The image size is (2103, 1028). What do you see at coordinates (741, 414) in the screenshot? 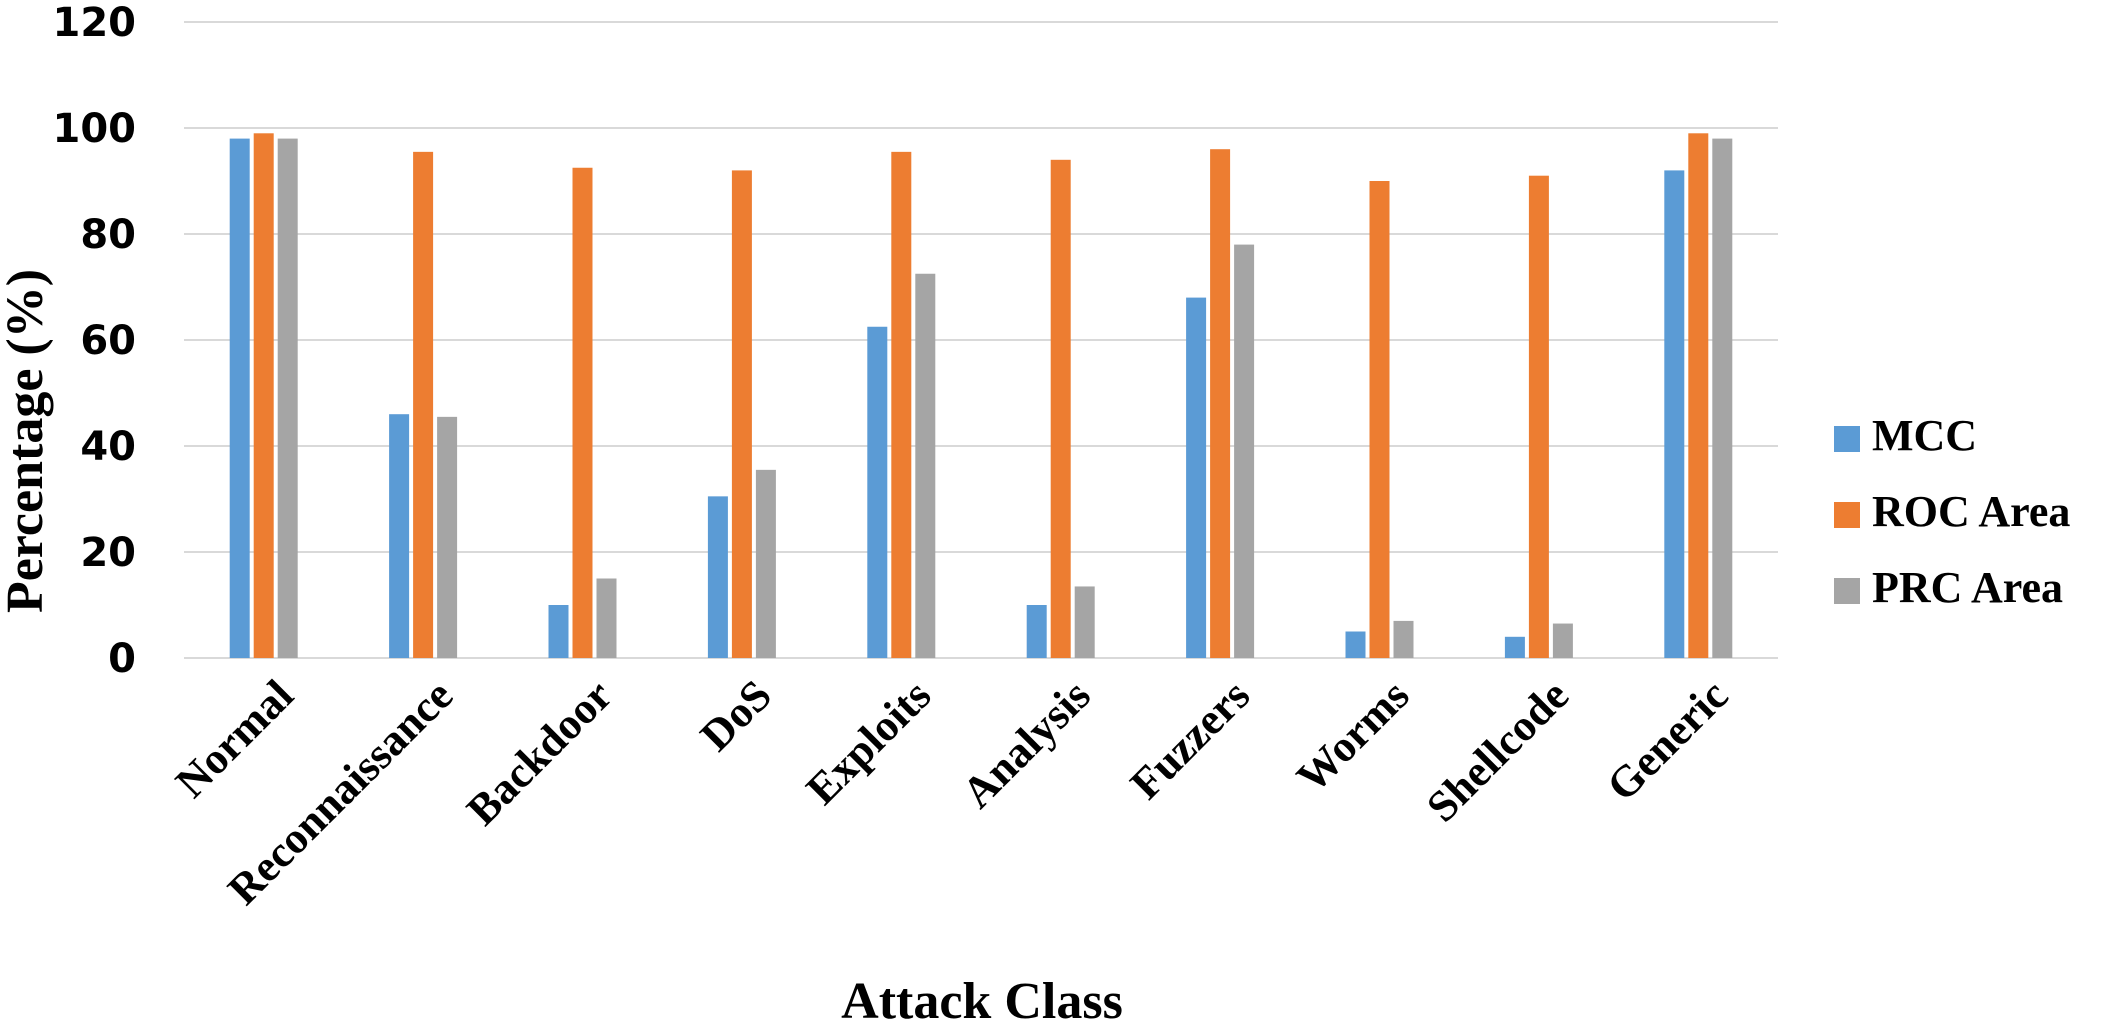
I see `bar-roc-area-dos` at bounding box center [741, 414].